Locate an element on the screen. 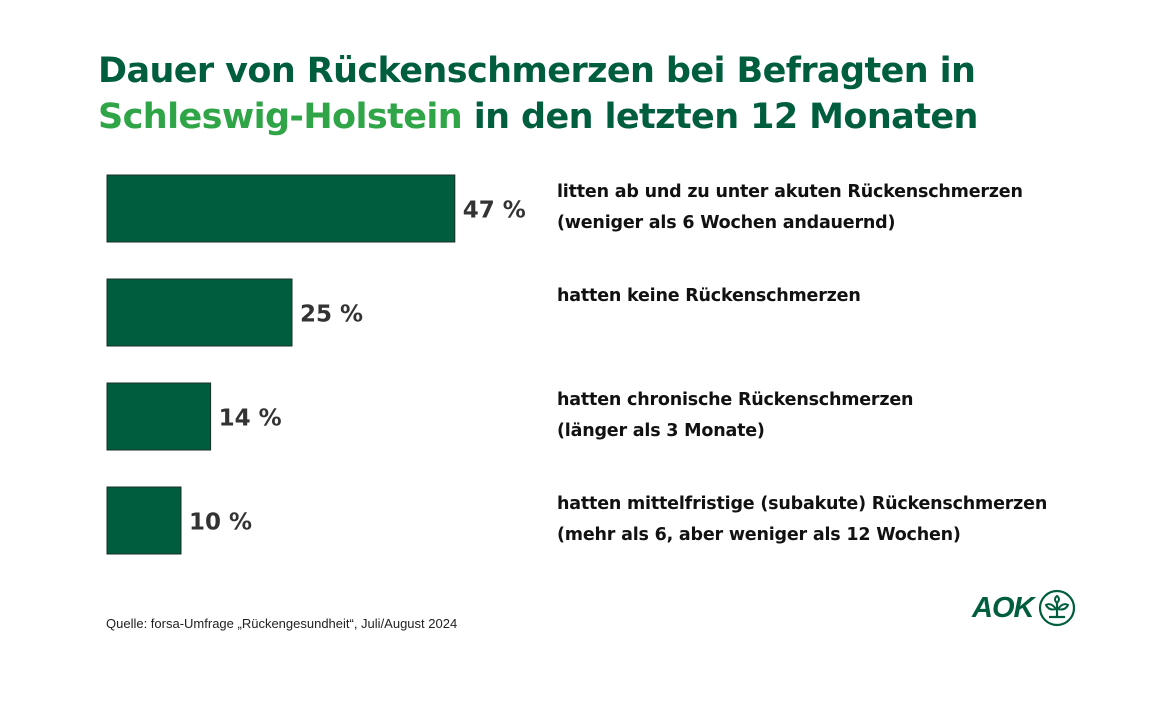 This screenshot has width=1152, height=720. description-line: hatten keine Rückenschmerzen is located at coordinates (709, 296).